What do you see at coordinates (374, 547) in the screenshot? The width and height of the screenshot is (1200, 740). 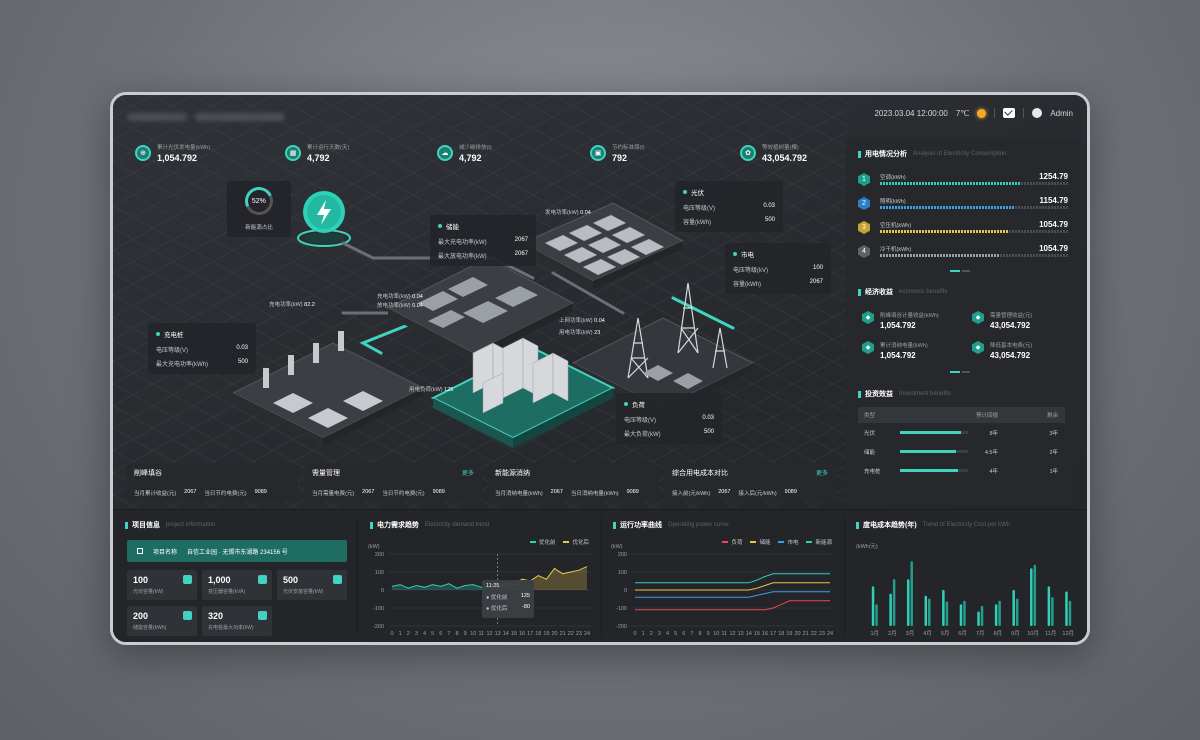 I see `axis-unit: (kW)` at bounding box center [374, 547].